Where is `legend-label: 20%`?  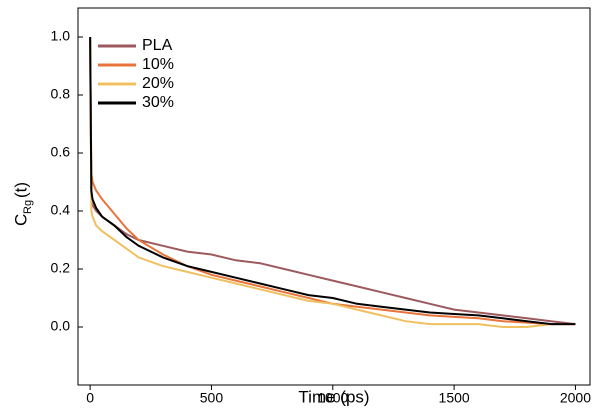
legend-label: 20% is located at coordinates (158, 83).